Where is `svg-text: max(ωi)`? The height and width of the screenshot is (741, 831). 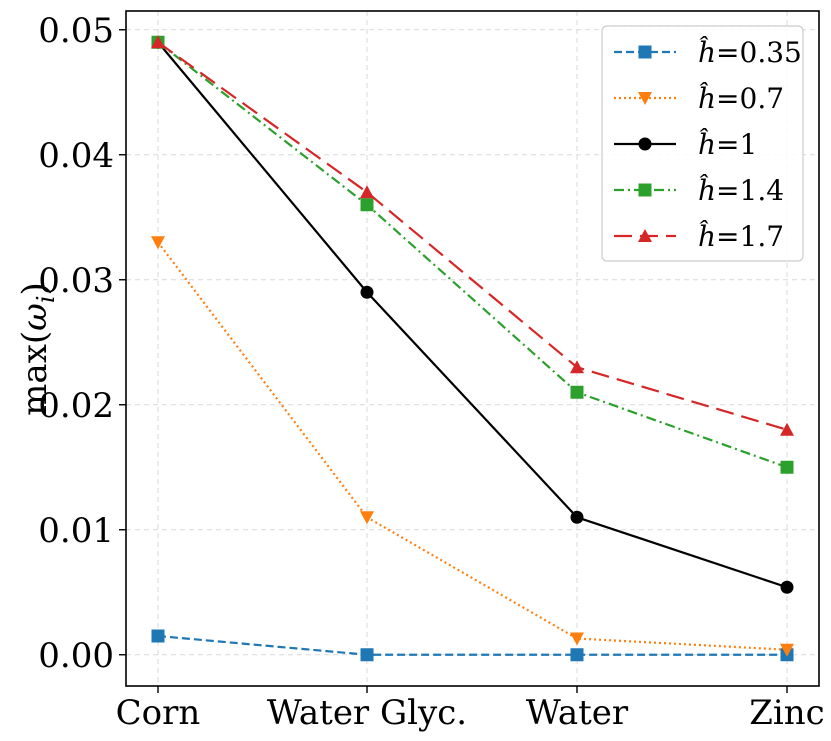
svg-text: max(ωi) is located at coordinates (37, 349).